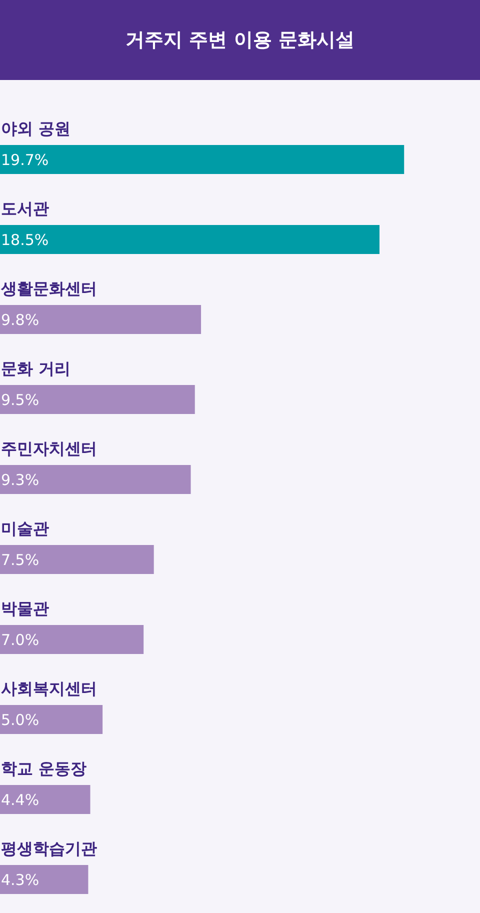  I want to click on y-tick-label: 도서관, so click(25, 208).